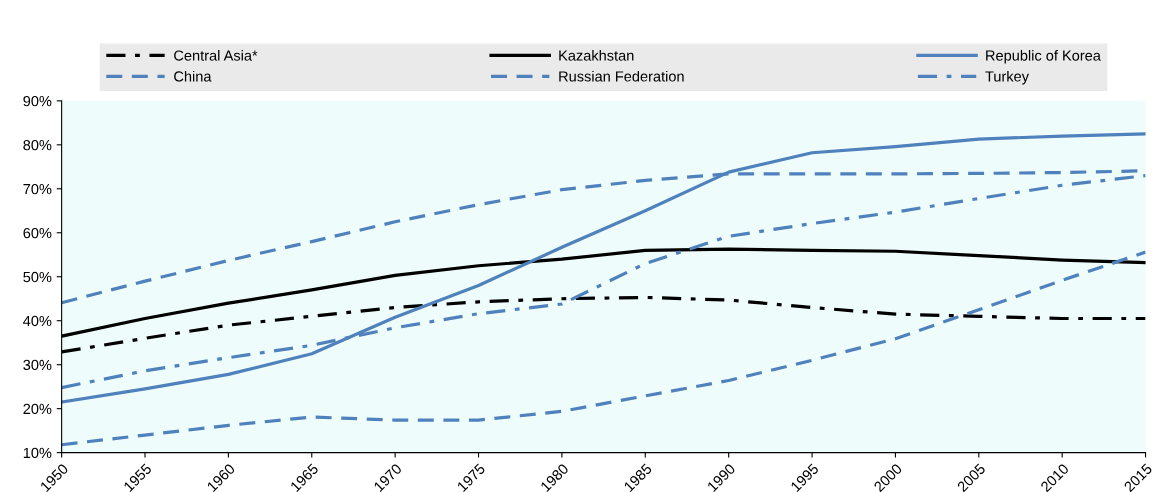 The width and height of the screenshot is (1163, 492). Describe the element at coordinates (1043, 56) in the screenshot. I see `legend-label: Republic of Korea` at that location.